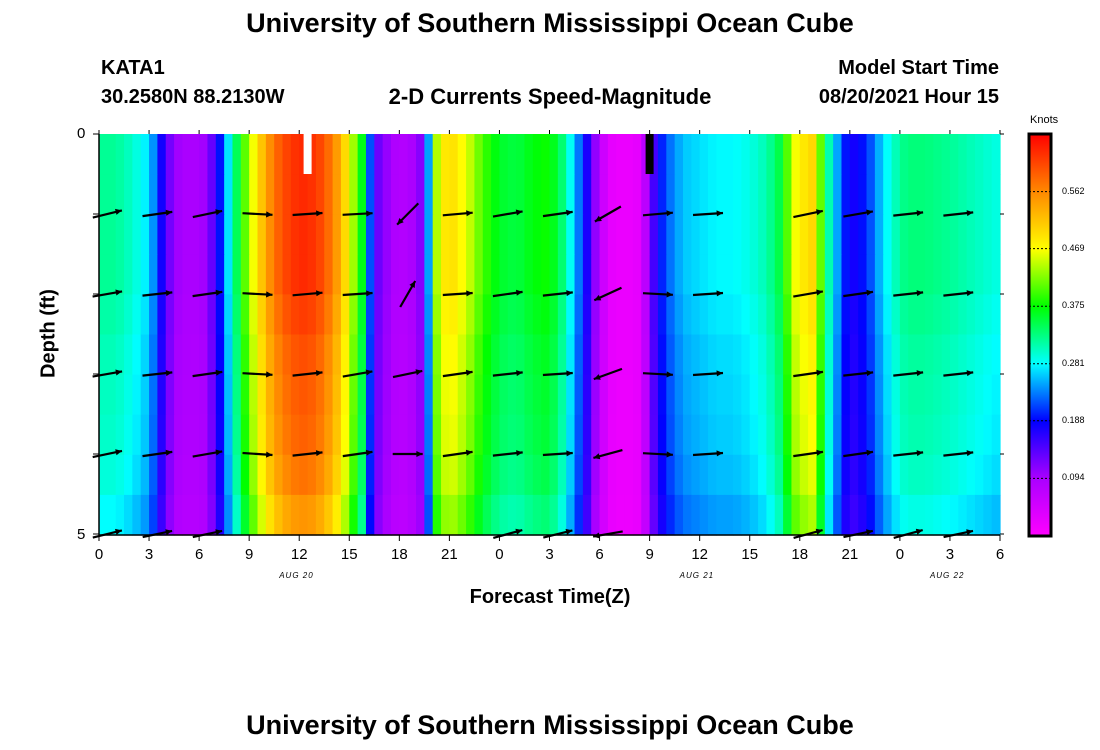 The image size is (1100, 750). Describe the element at coordinates (478, 154) in the screenshot. I see `heatmap-markers` at that location.